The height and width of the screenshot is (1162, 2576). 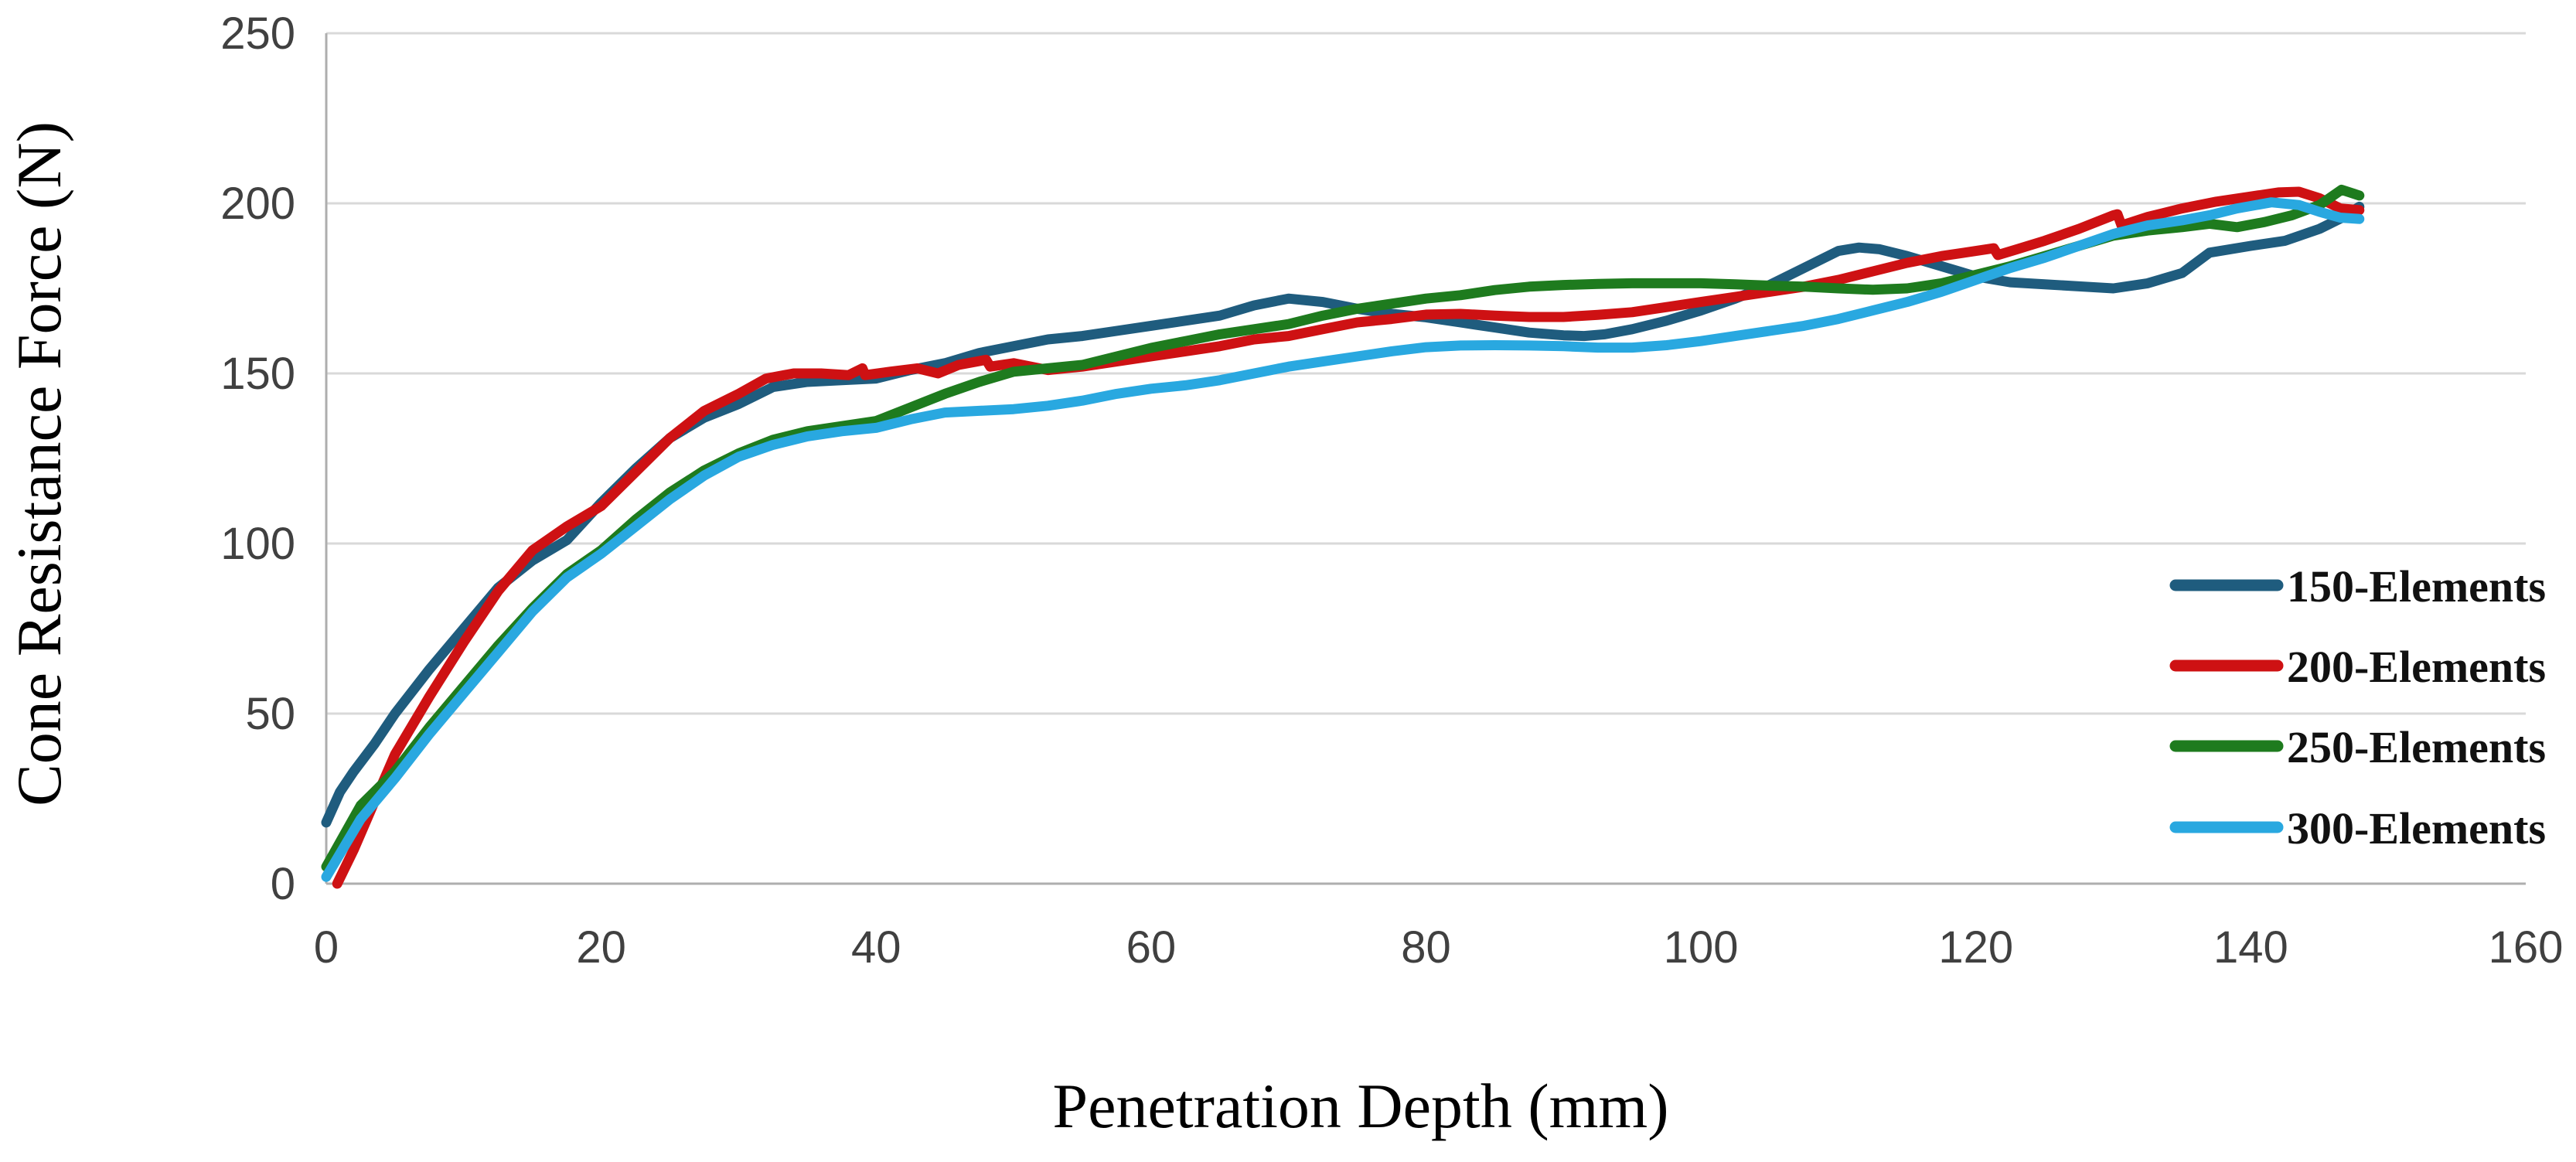 I want to click on x-tick-160: 160, so click(x=2526, y=947).